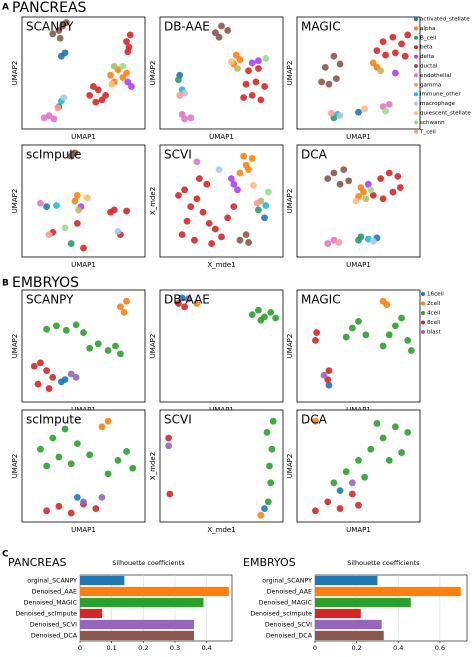 The width and height of the screenshot is (474, 657). Describe the element at coordinates (436, 76) in the screenshot. I see `legend-label: endothelial` at that location.